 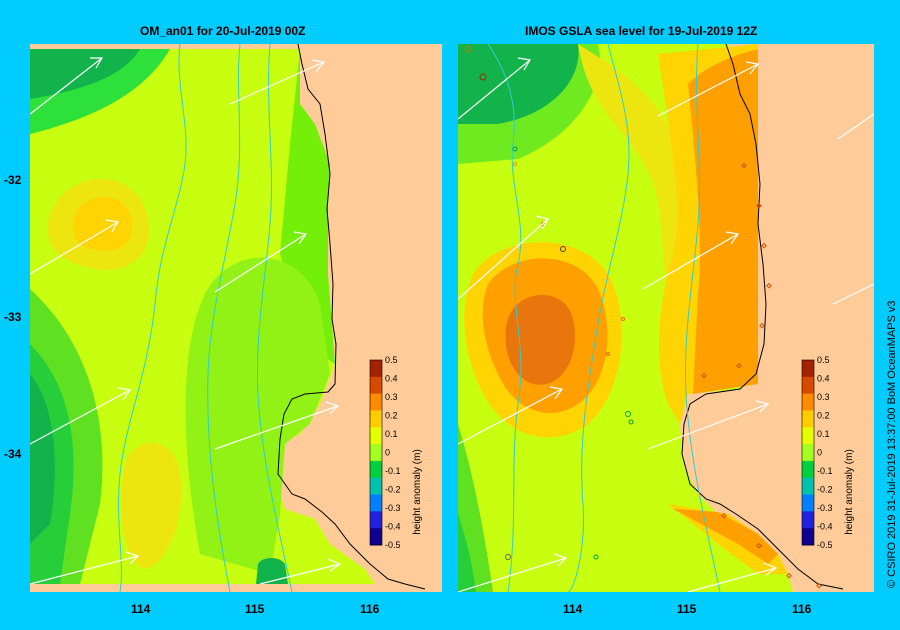 I want to click on left-panel-title: OM_an01 for 20-Jul-2019 00Z, so click(x=223, y=31).